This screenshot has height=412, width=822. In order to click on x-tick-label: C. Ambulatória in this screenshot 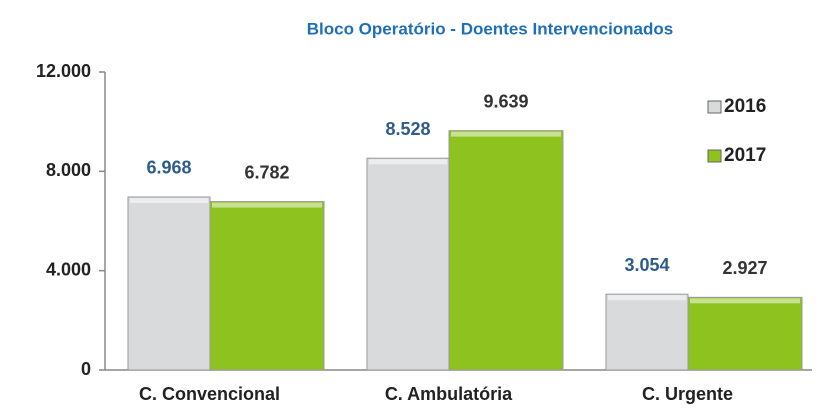, I will do `click(449, 394)`.